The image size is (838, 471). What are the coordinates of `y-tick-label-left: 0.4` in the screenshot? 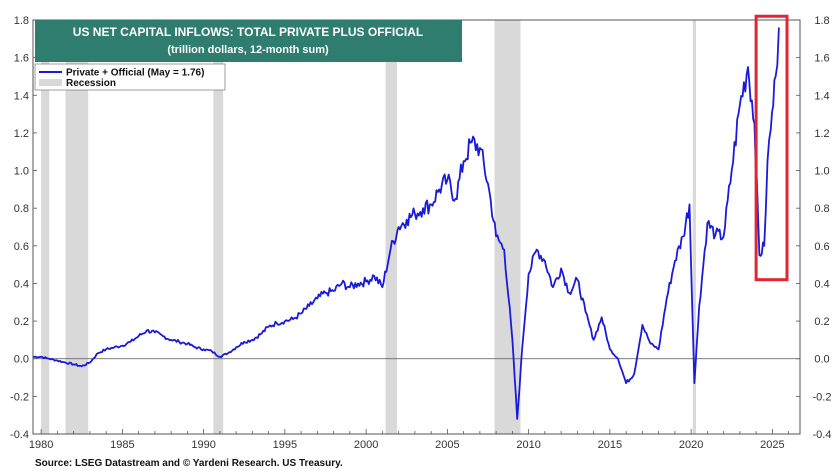 It's located at (21, 284).